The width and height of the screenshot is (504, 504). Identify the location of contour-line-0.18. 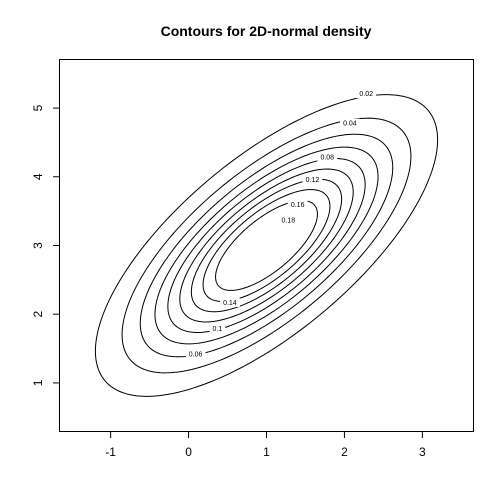
(266, 245).